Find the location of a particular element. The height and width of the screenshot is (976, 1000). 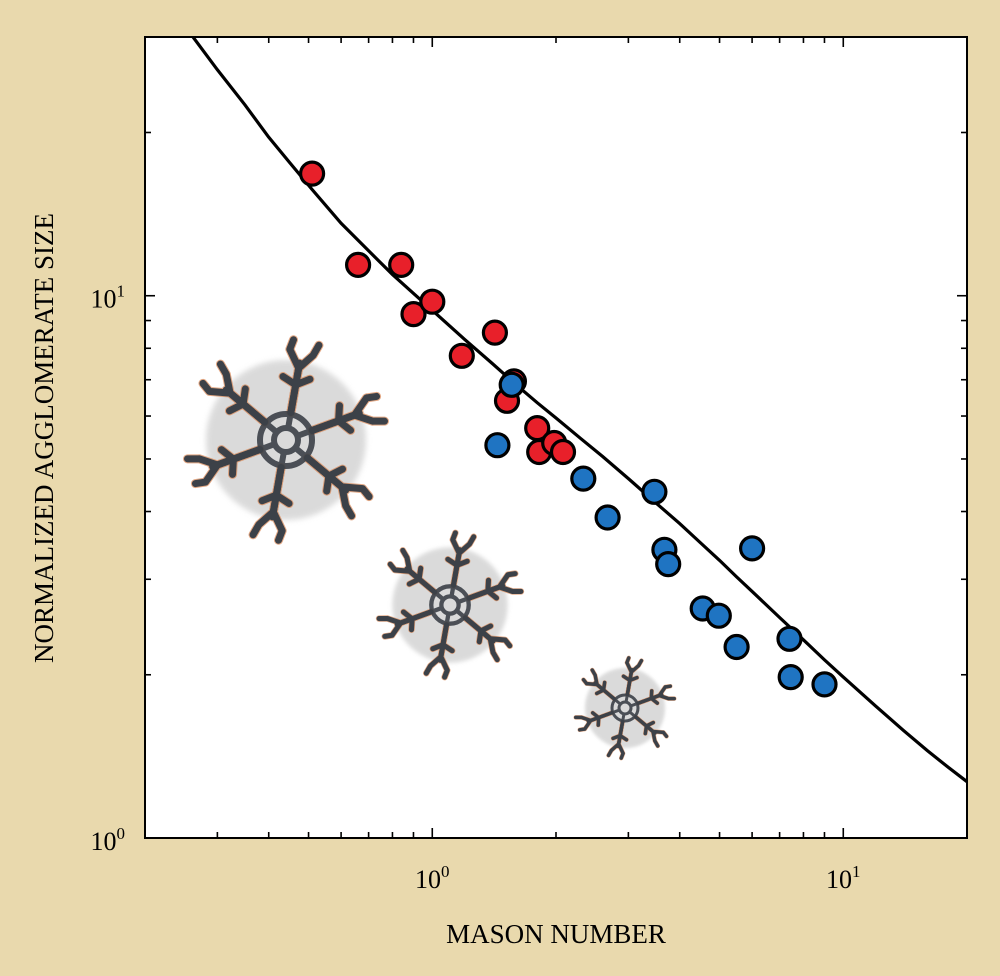

medium-agglomerate is located at coordinates (449, 604).